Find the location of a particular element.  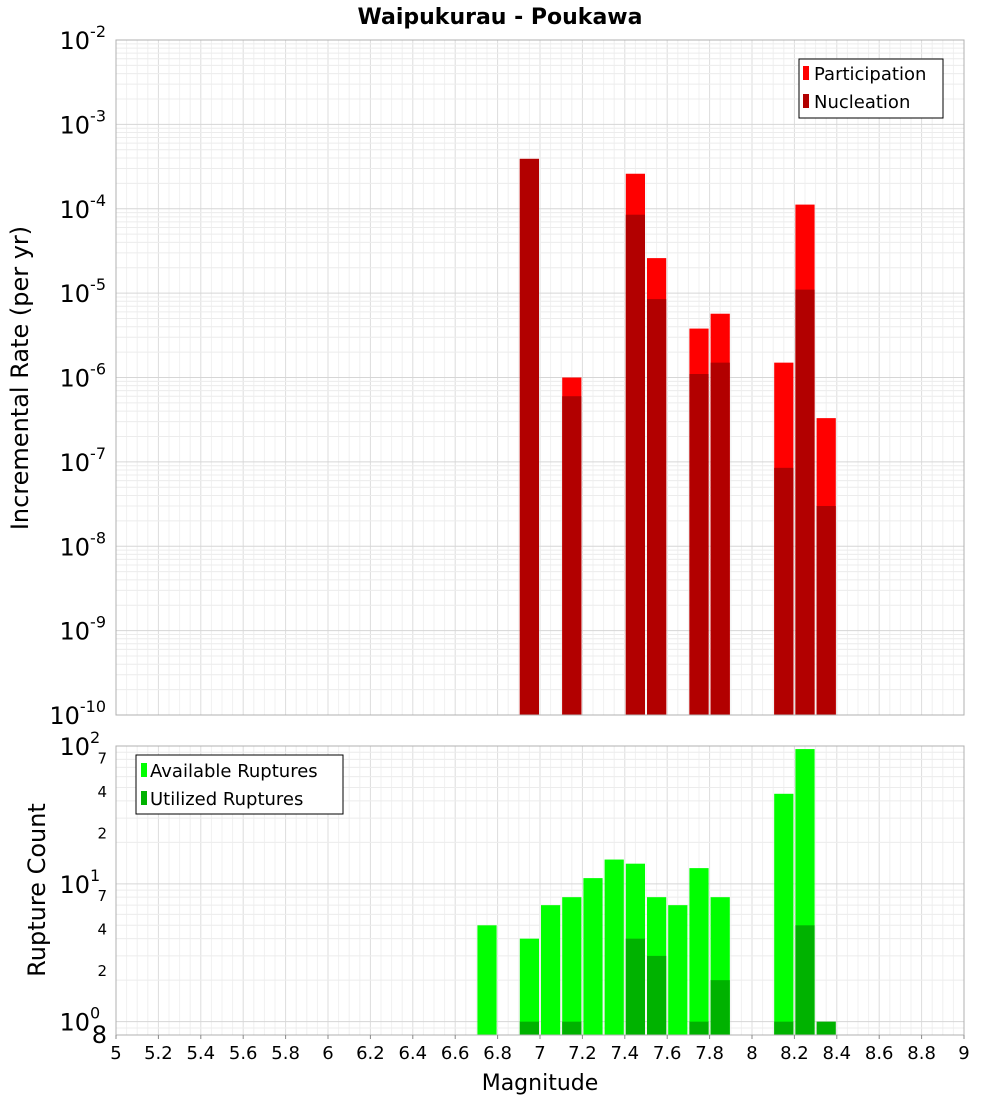

rate-legend: Participation Nucleation is located at coordinates (871, 88).